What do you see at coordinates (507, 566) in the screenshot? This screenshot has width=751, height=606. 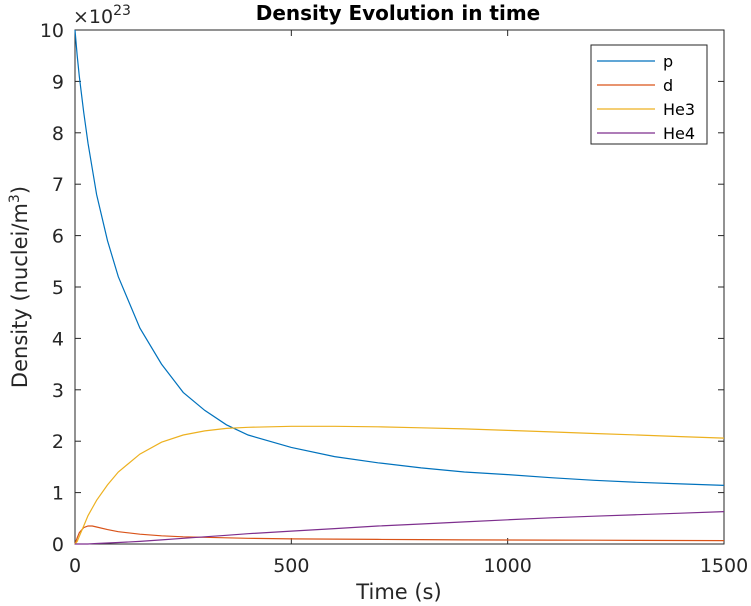 I see `x-tick-label: 1000` at bounding box center [507, 566].